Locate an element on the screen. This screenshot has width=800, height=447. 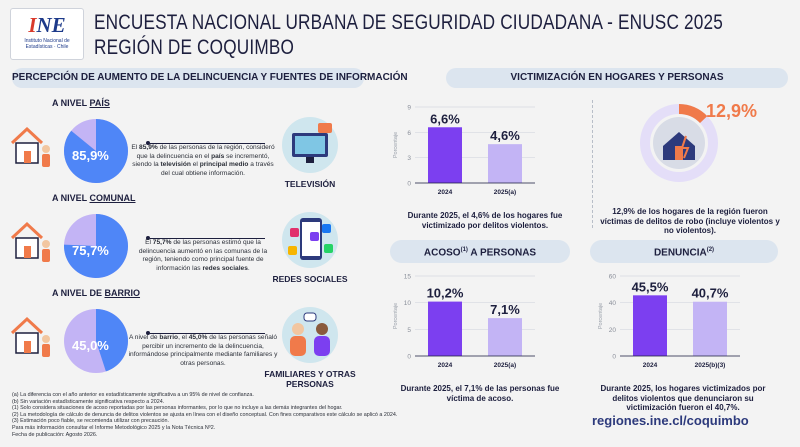
media-label: FAMILIARES Y OTRAS PERSONAS is located at coordinates (310, 379).